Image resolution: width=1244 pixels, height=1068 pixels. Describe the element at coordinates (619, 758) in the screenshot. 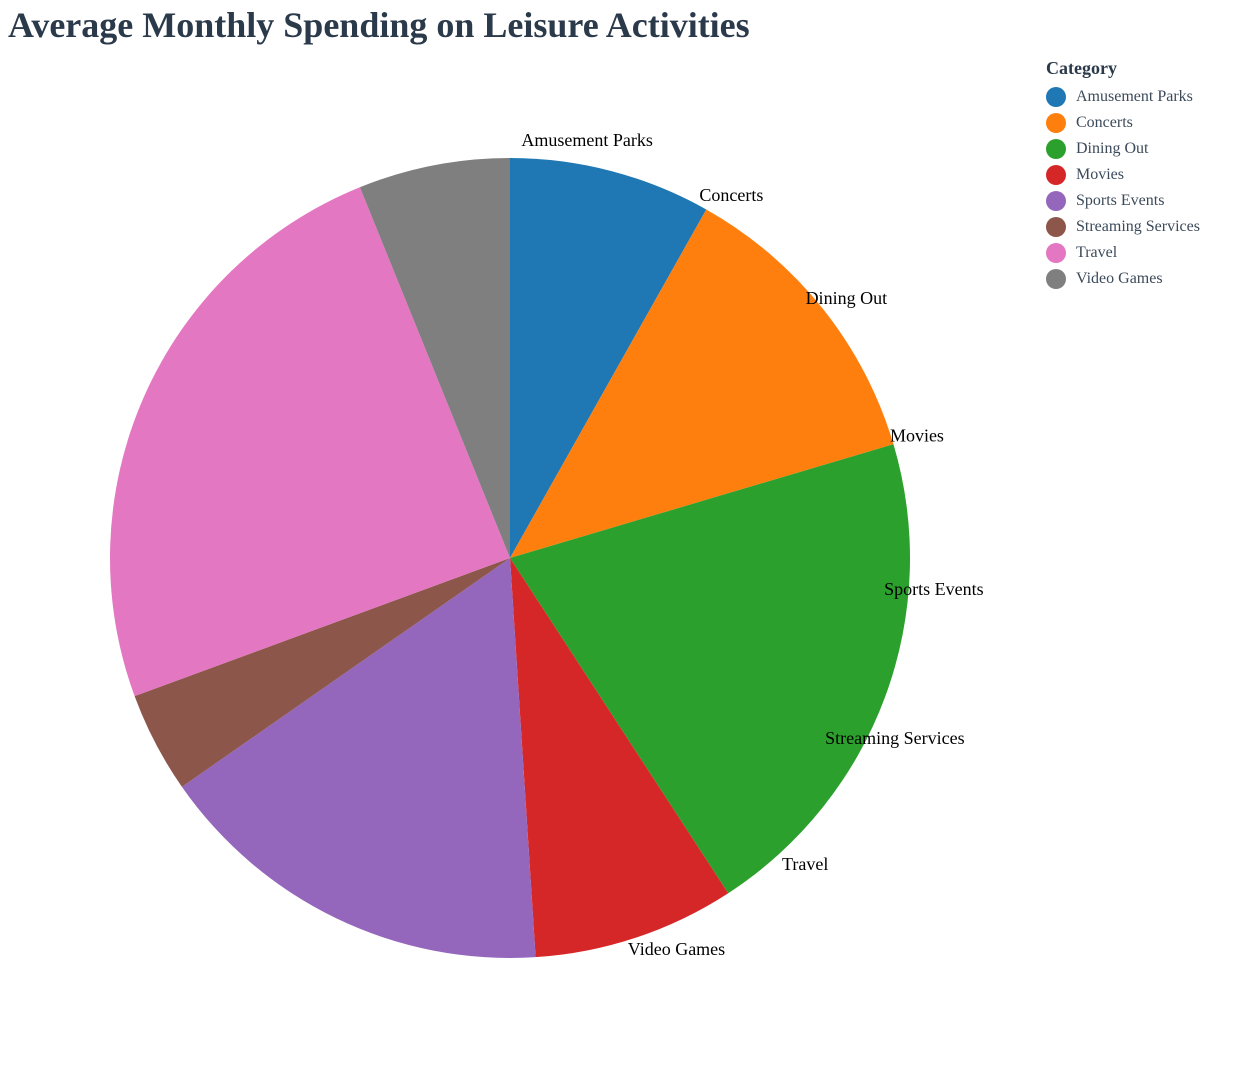

I see `pie-slice-movies` at that location.